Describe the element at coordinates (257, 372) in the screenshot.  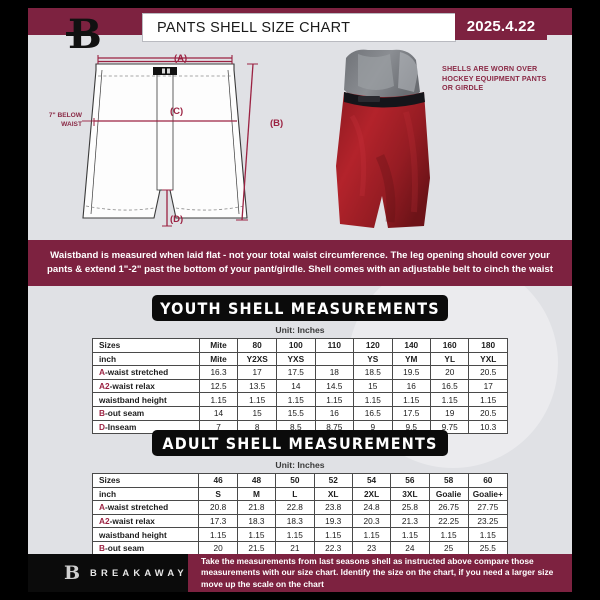
I see `table-cell: 17` at that location.